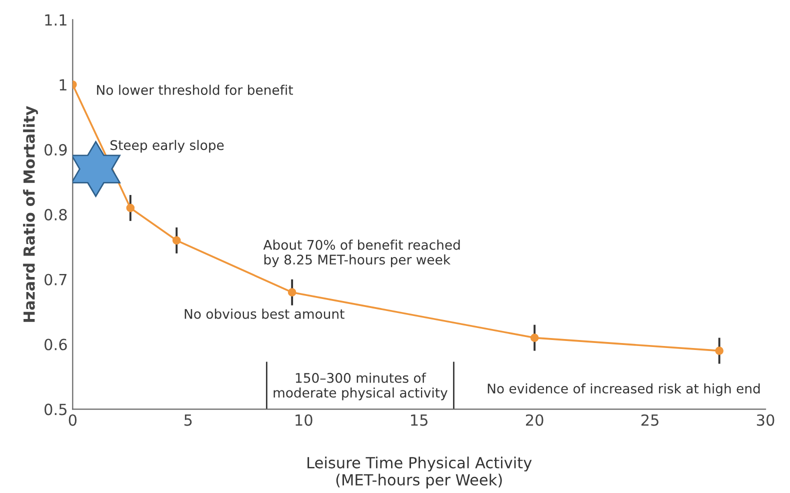 The image size is (790, 493). What do you see at coordinates (765, 420) in the screenshot?
I see `x-tick-label: 30` at bounding box center [765, 420].